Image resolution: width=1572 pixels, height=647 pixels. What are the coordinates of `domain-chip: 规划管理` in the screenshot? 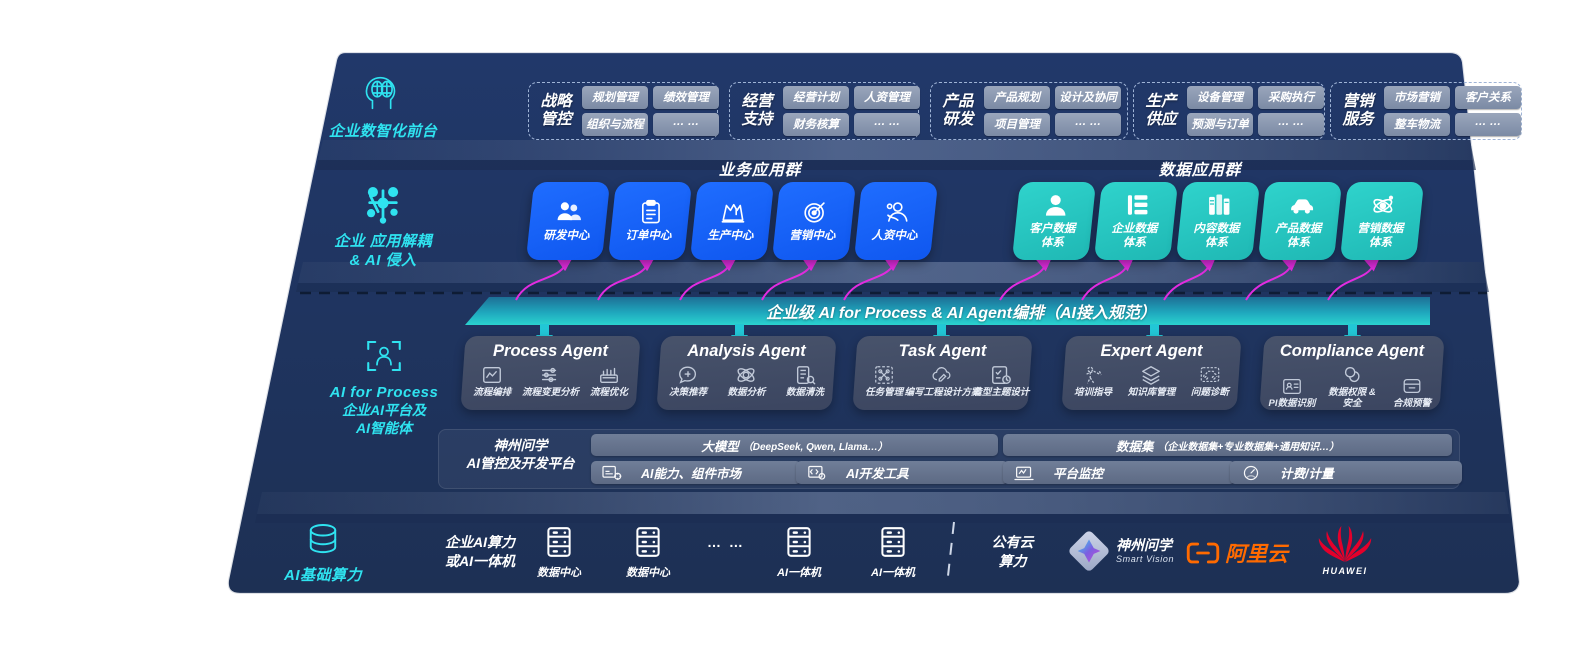 It's located at (615, 97).